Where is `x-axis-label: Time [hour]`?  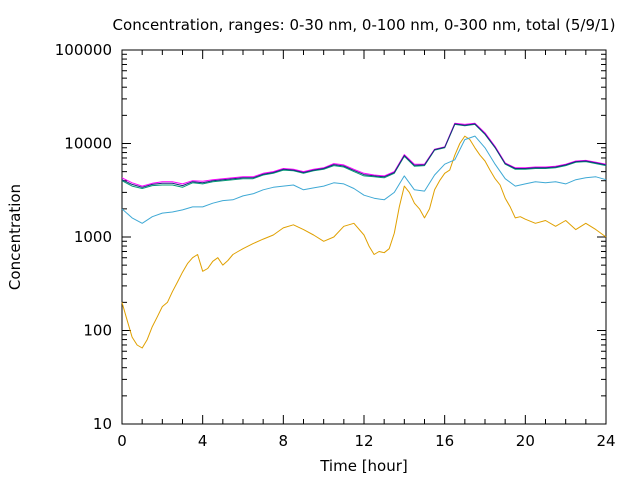
x-axis-label: Time [hour] is located at coordinates (363, 466).